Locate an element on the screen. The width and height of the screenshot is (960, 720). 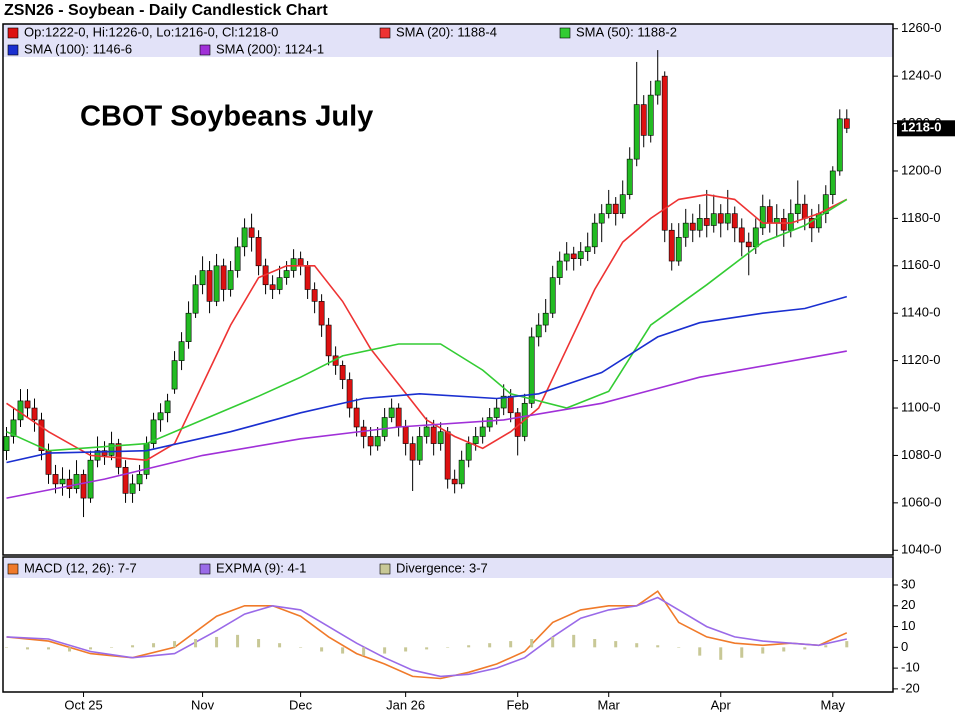
x-tick-label: Nov is located at coordinates (203, 704).